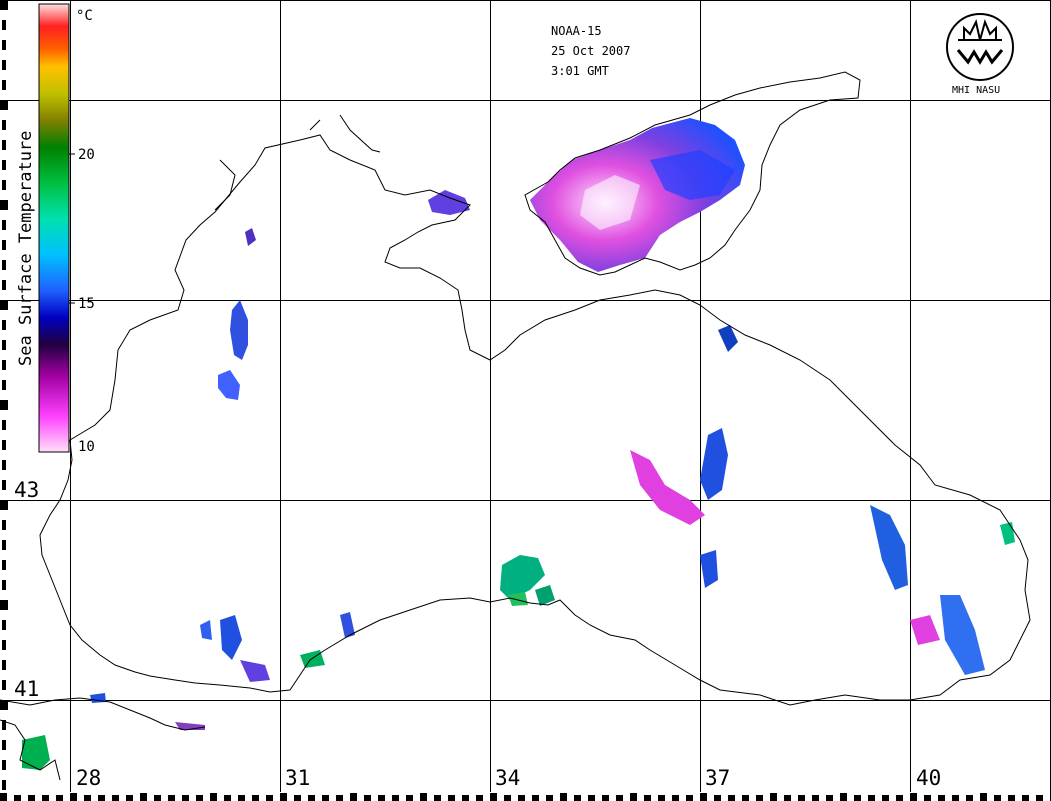 The height and width of the screenshot is (801, 1051). I want to click on acquisition-date: 25 Oct 2007, so click(590, 51).